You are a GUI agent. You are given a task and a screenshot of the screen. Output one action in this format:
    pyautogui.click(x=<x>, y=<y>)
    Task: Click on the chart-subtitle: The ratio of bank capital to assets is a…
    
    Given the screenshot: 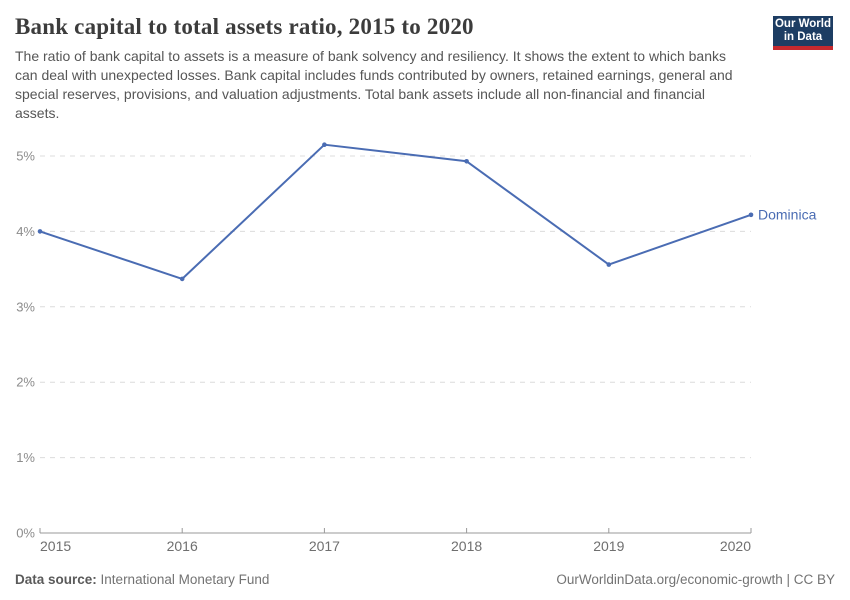 What is the action you would take?
    pyautogui.click(x=374, y=84)
    